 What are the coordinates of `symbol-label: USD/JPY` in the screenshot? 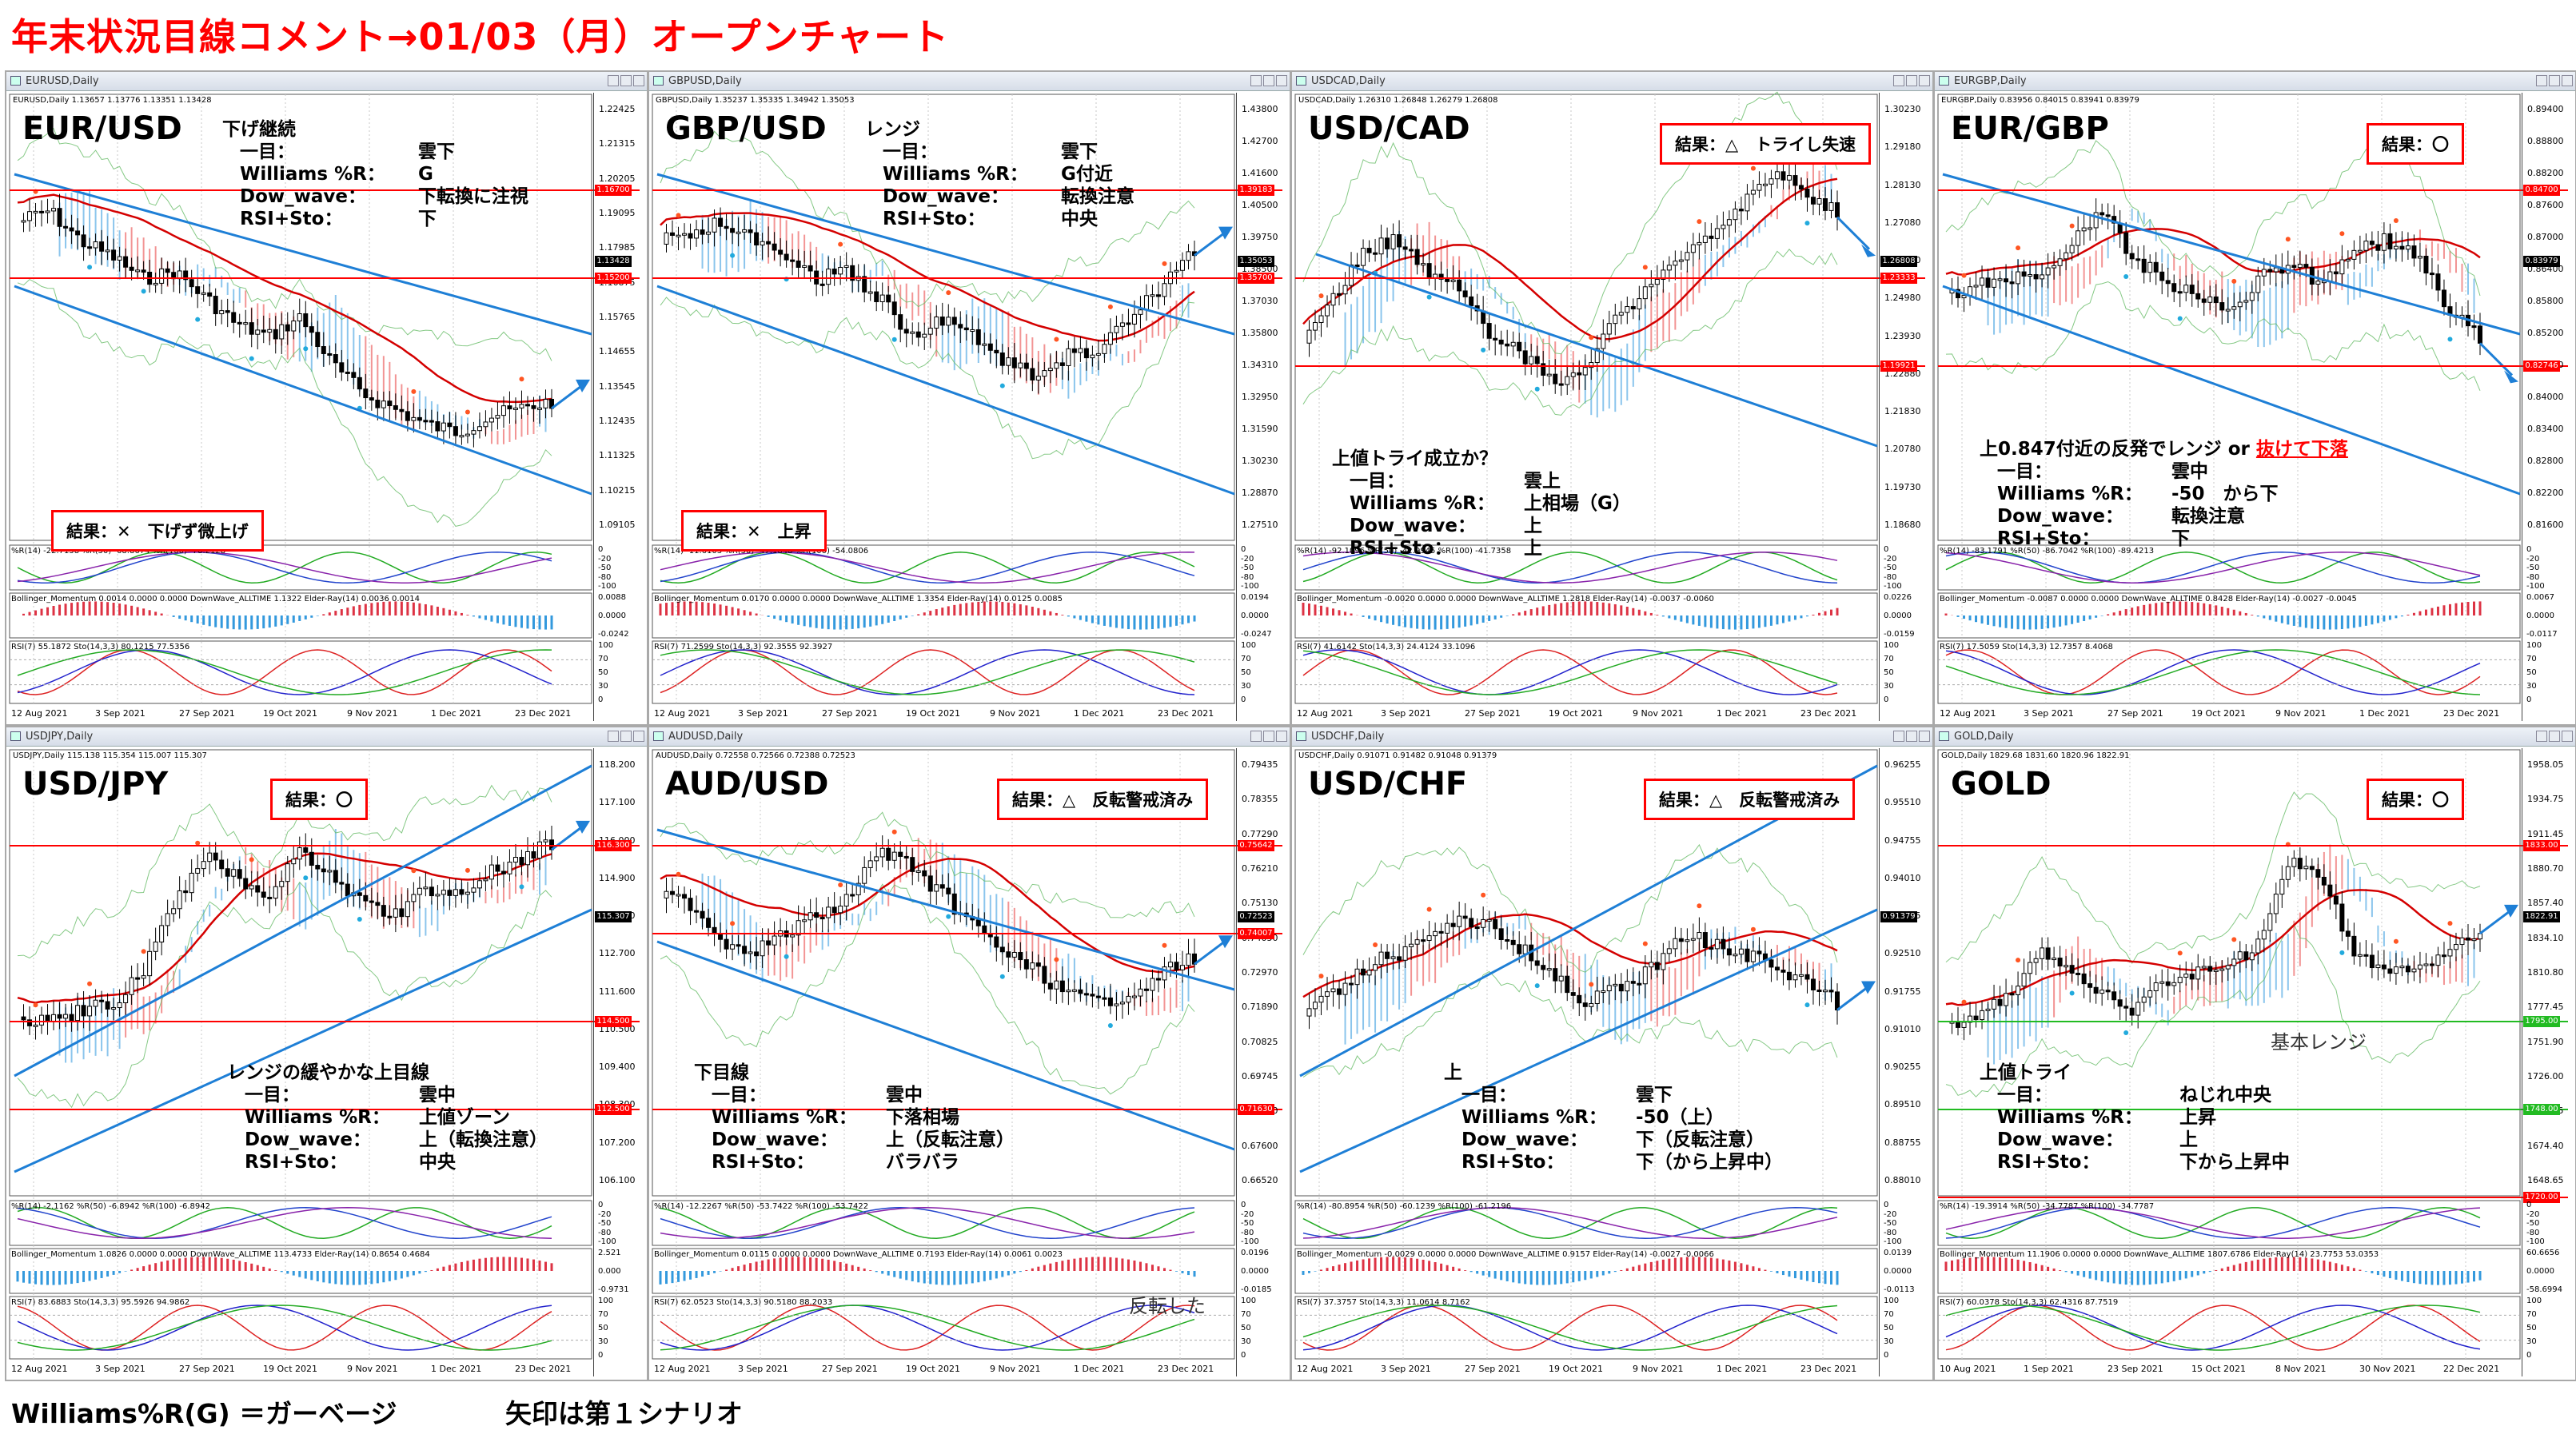 It's located at (95, 784).